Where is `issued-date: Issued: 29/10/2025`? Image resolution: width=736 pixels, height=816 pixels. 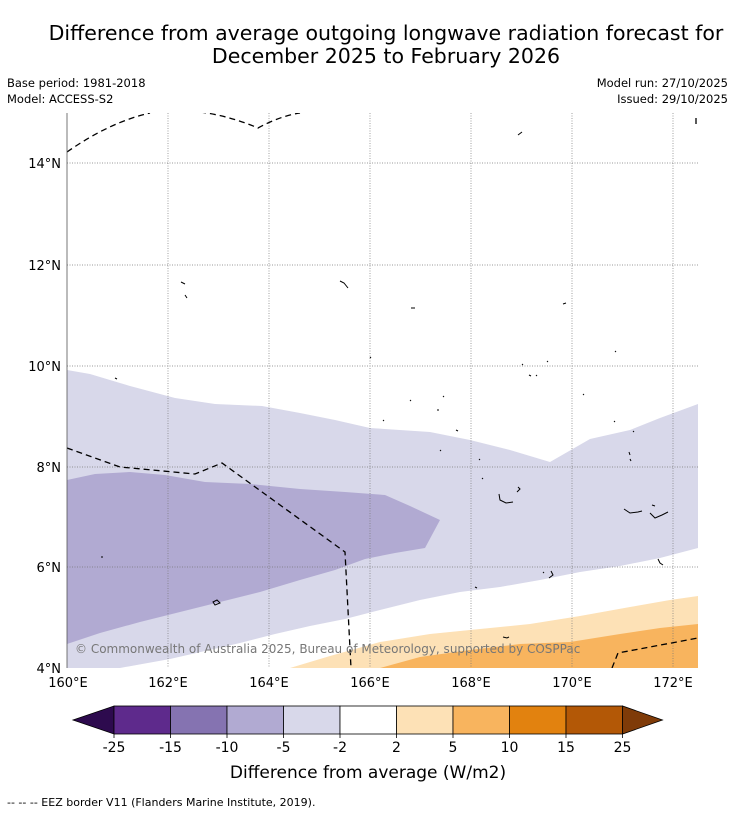 issued-date: Issued: 29/10/2025 is located at coordinates (672, 99).